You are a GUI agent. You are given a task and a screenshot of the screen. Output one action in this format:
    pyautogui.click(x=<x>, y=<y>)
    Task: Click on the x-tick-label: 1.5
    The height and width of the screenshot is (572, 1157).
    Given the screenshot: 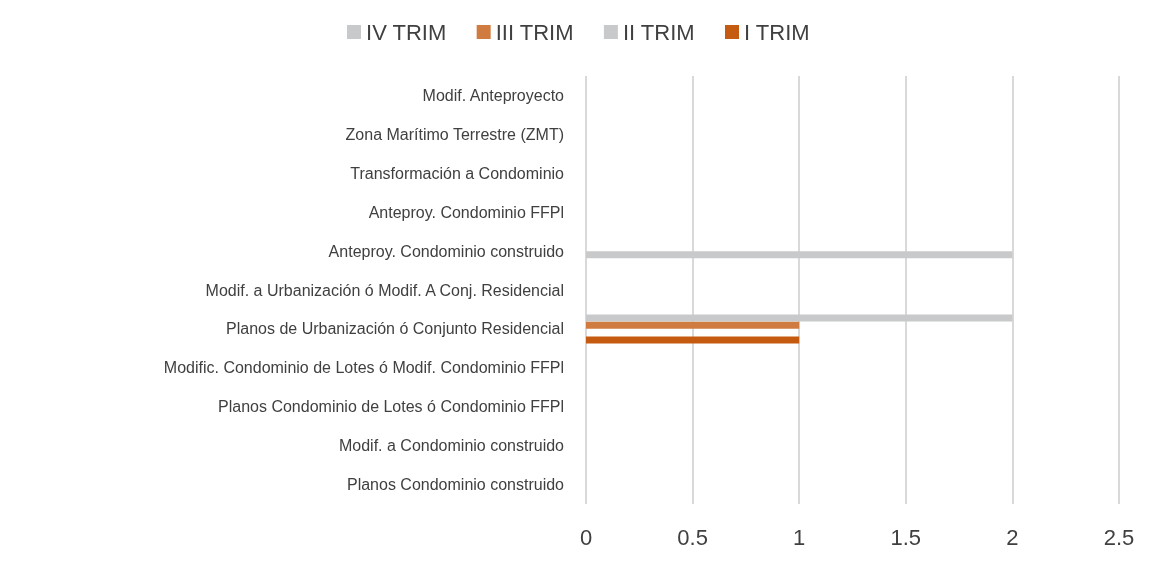 What is the action you would take?
    pyautogui.click(x=906, y=537)
    